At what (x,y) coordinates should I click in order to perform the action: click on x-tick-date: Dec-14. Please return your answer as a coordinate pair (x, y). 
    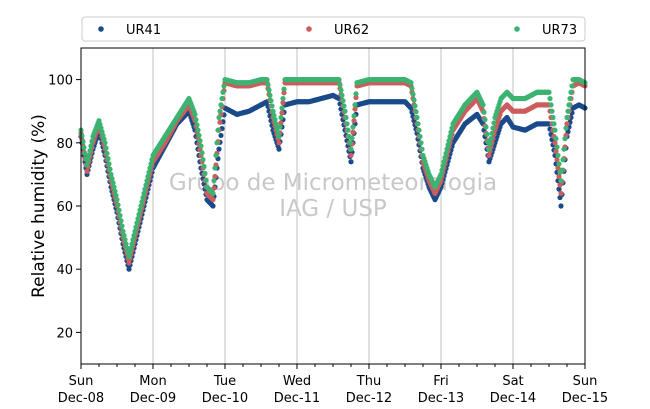
    Looking at the image, I should click on (513, 398).